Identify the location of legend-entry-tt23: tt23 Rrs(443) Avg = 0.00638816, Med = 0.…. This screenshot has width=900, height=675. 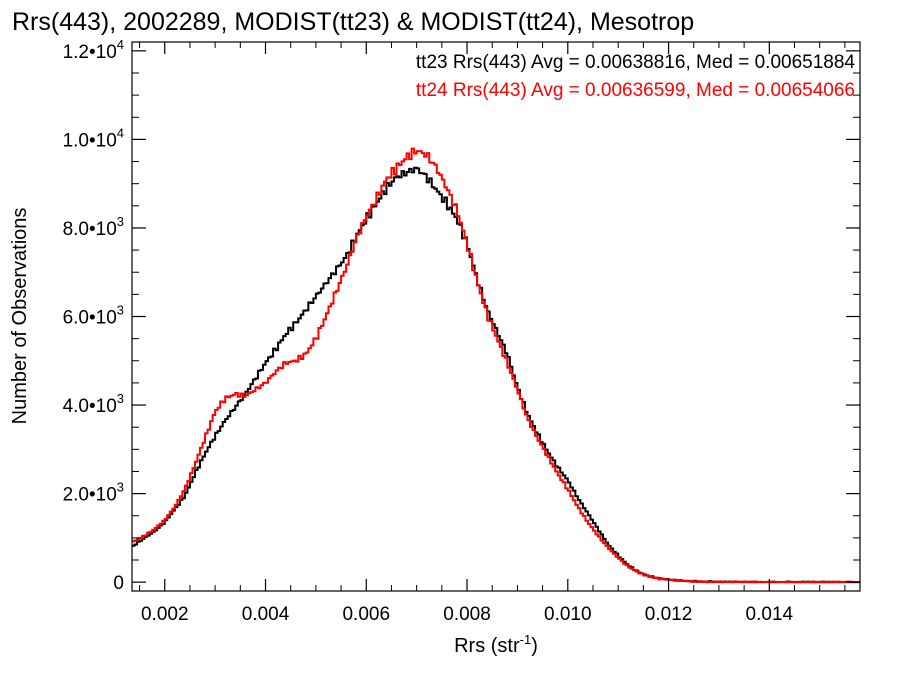
(636, 62).